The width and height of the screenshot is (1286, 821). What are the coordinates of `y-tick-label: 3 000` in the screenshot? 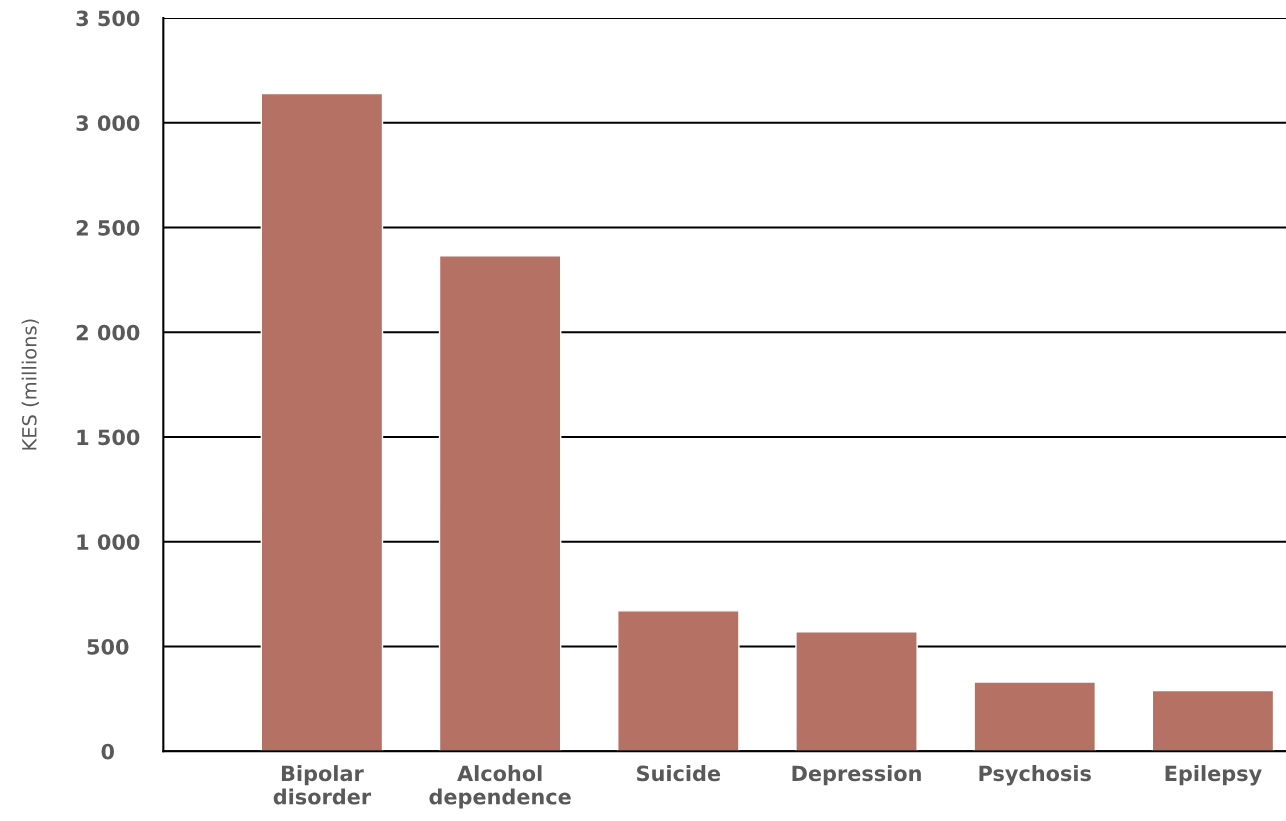 It's located at (108, 123).